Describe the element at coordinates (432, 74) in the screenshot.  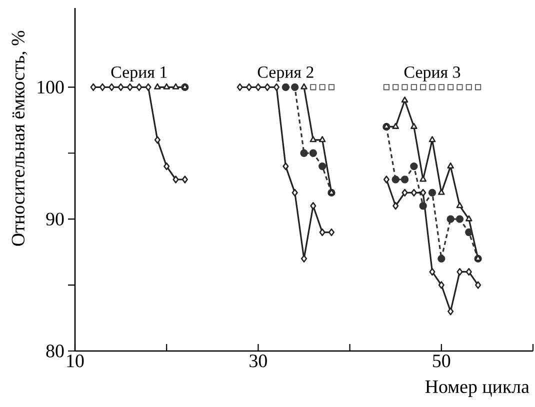
I see `annotation: Серия 3` at that location.